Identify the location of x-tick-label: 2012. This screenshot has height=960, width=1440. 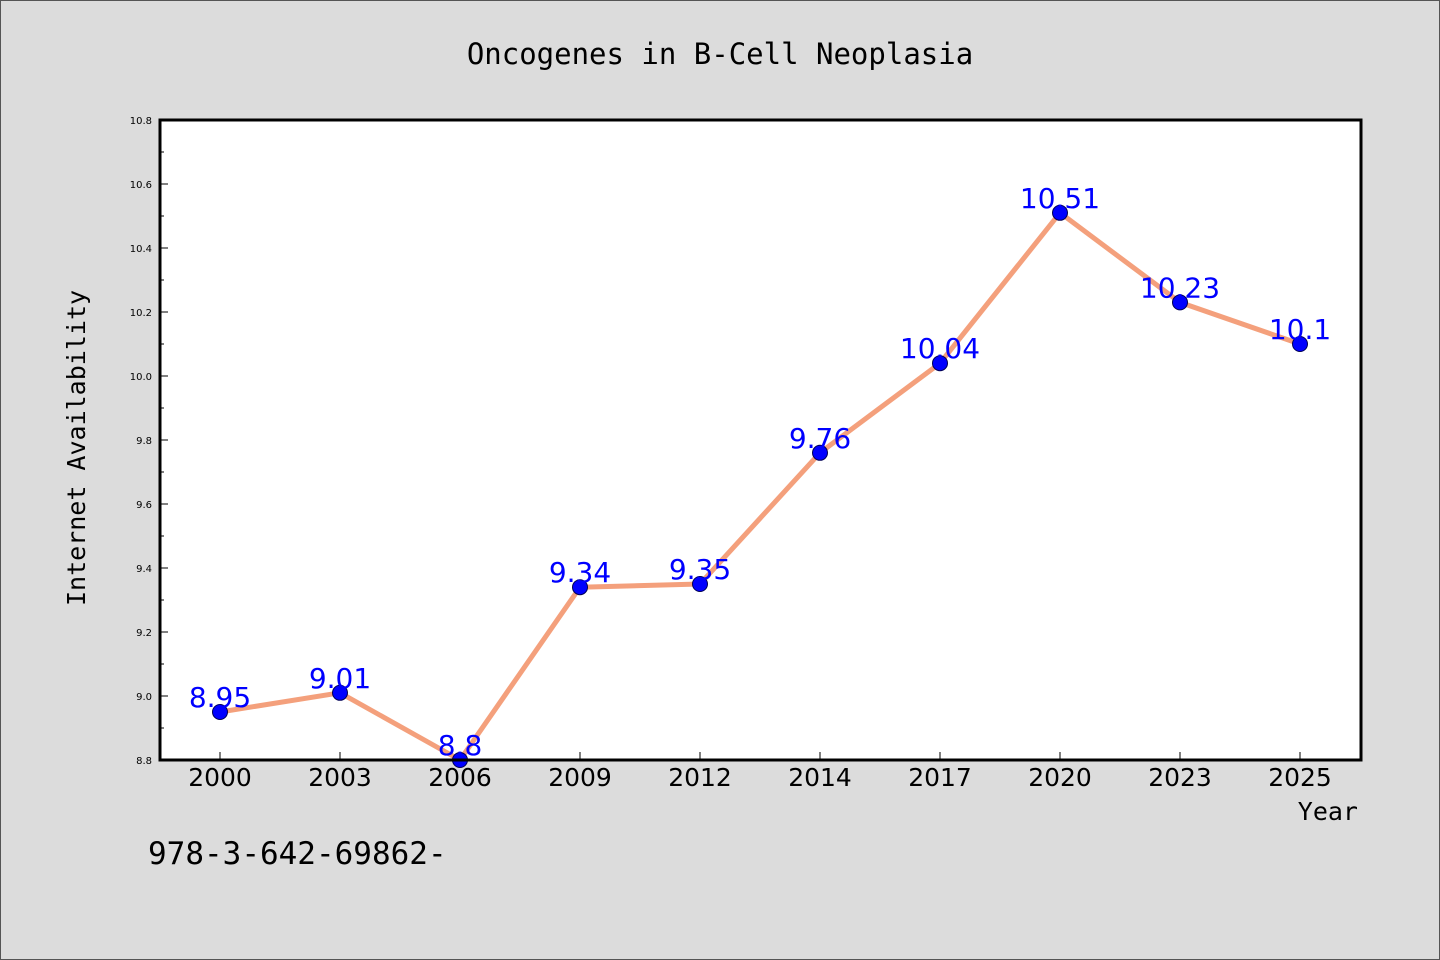
(700, 777).